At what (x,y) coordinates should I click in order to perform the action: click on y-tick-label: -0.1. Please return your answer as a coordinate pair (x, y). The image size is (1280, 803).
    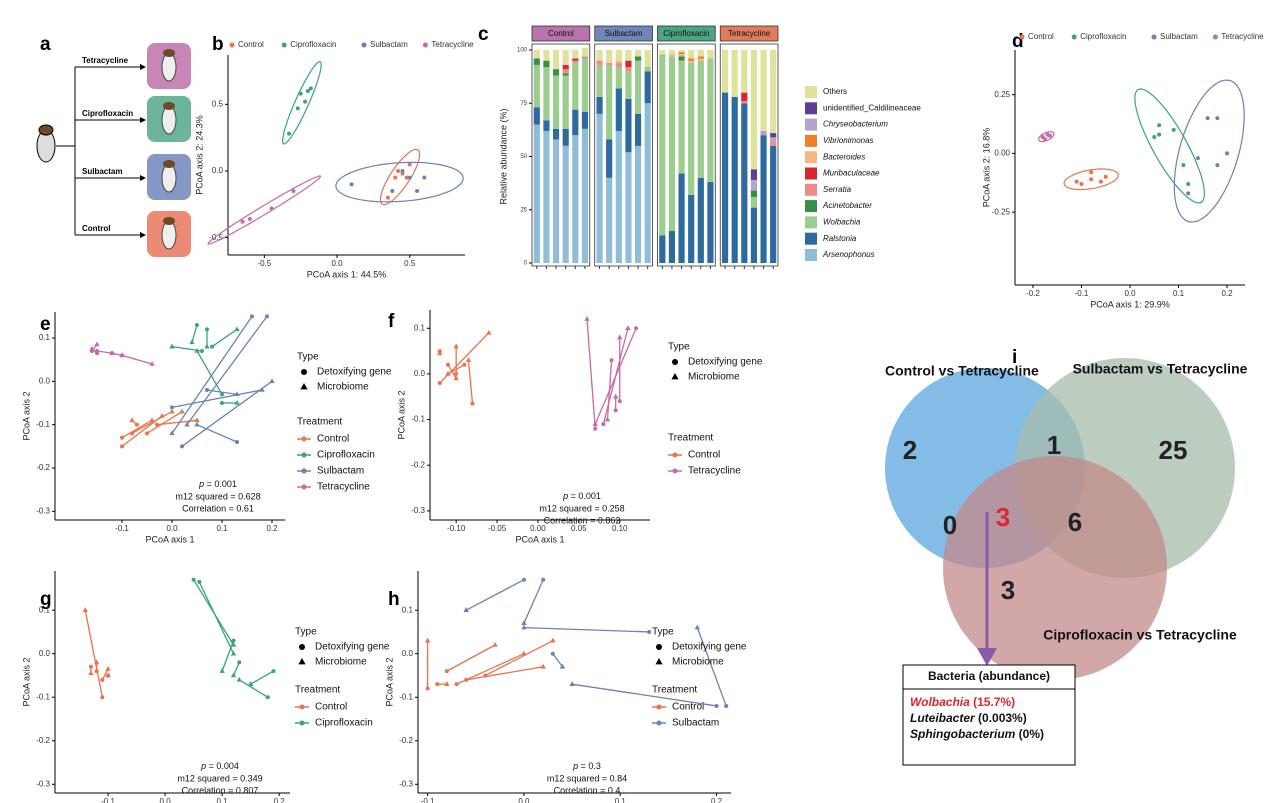
    Looking at the image, I should click on (406, 696).